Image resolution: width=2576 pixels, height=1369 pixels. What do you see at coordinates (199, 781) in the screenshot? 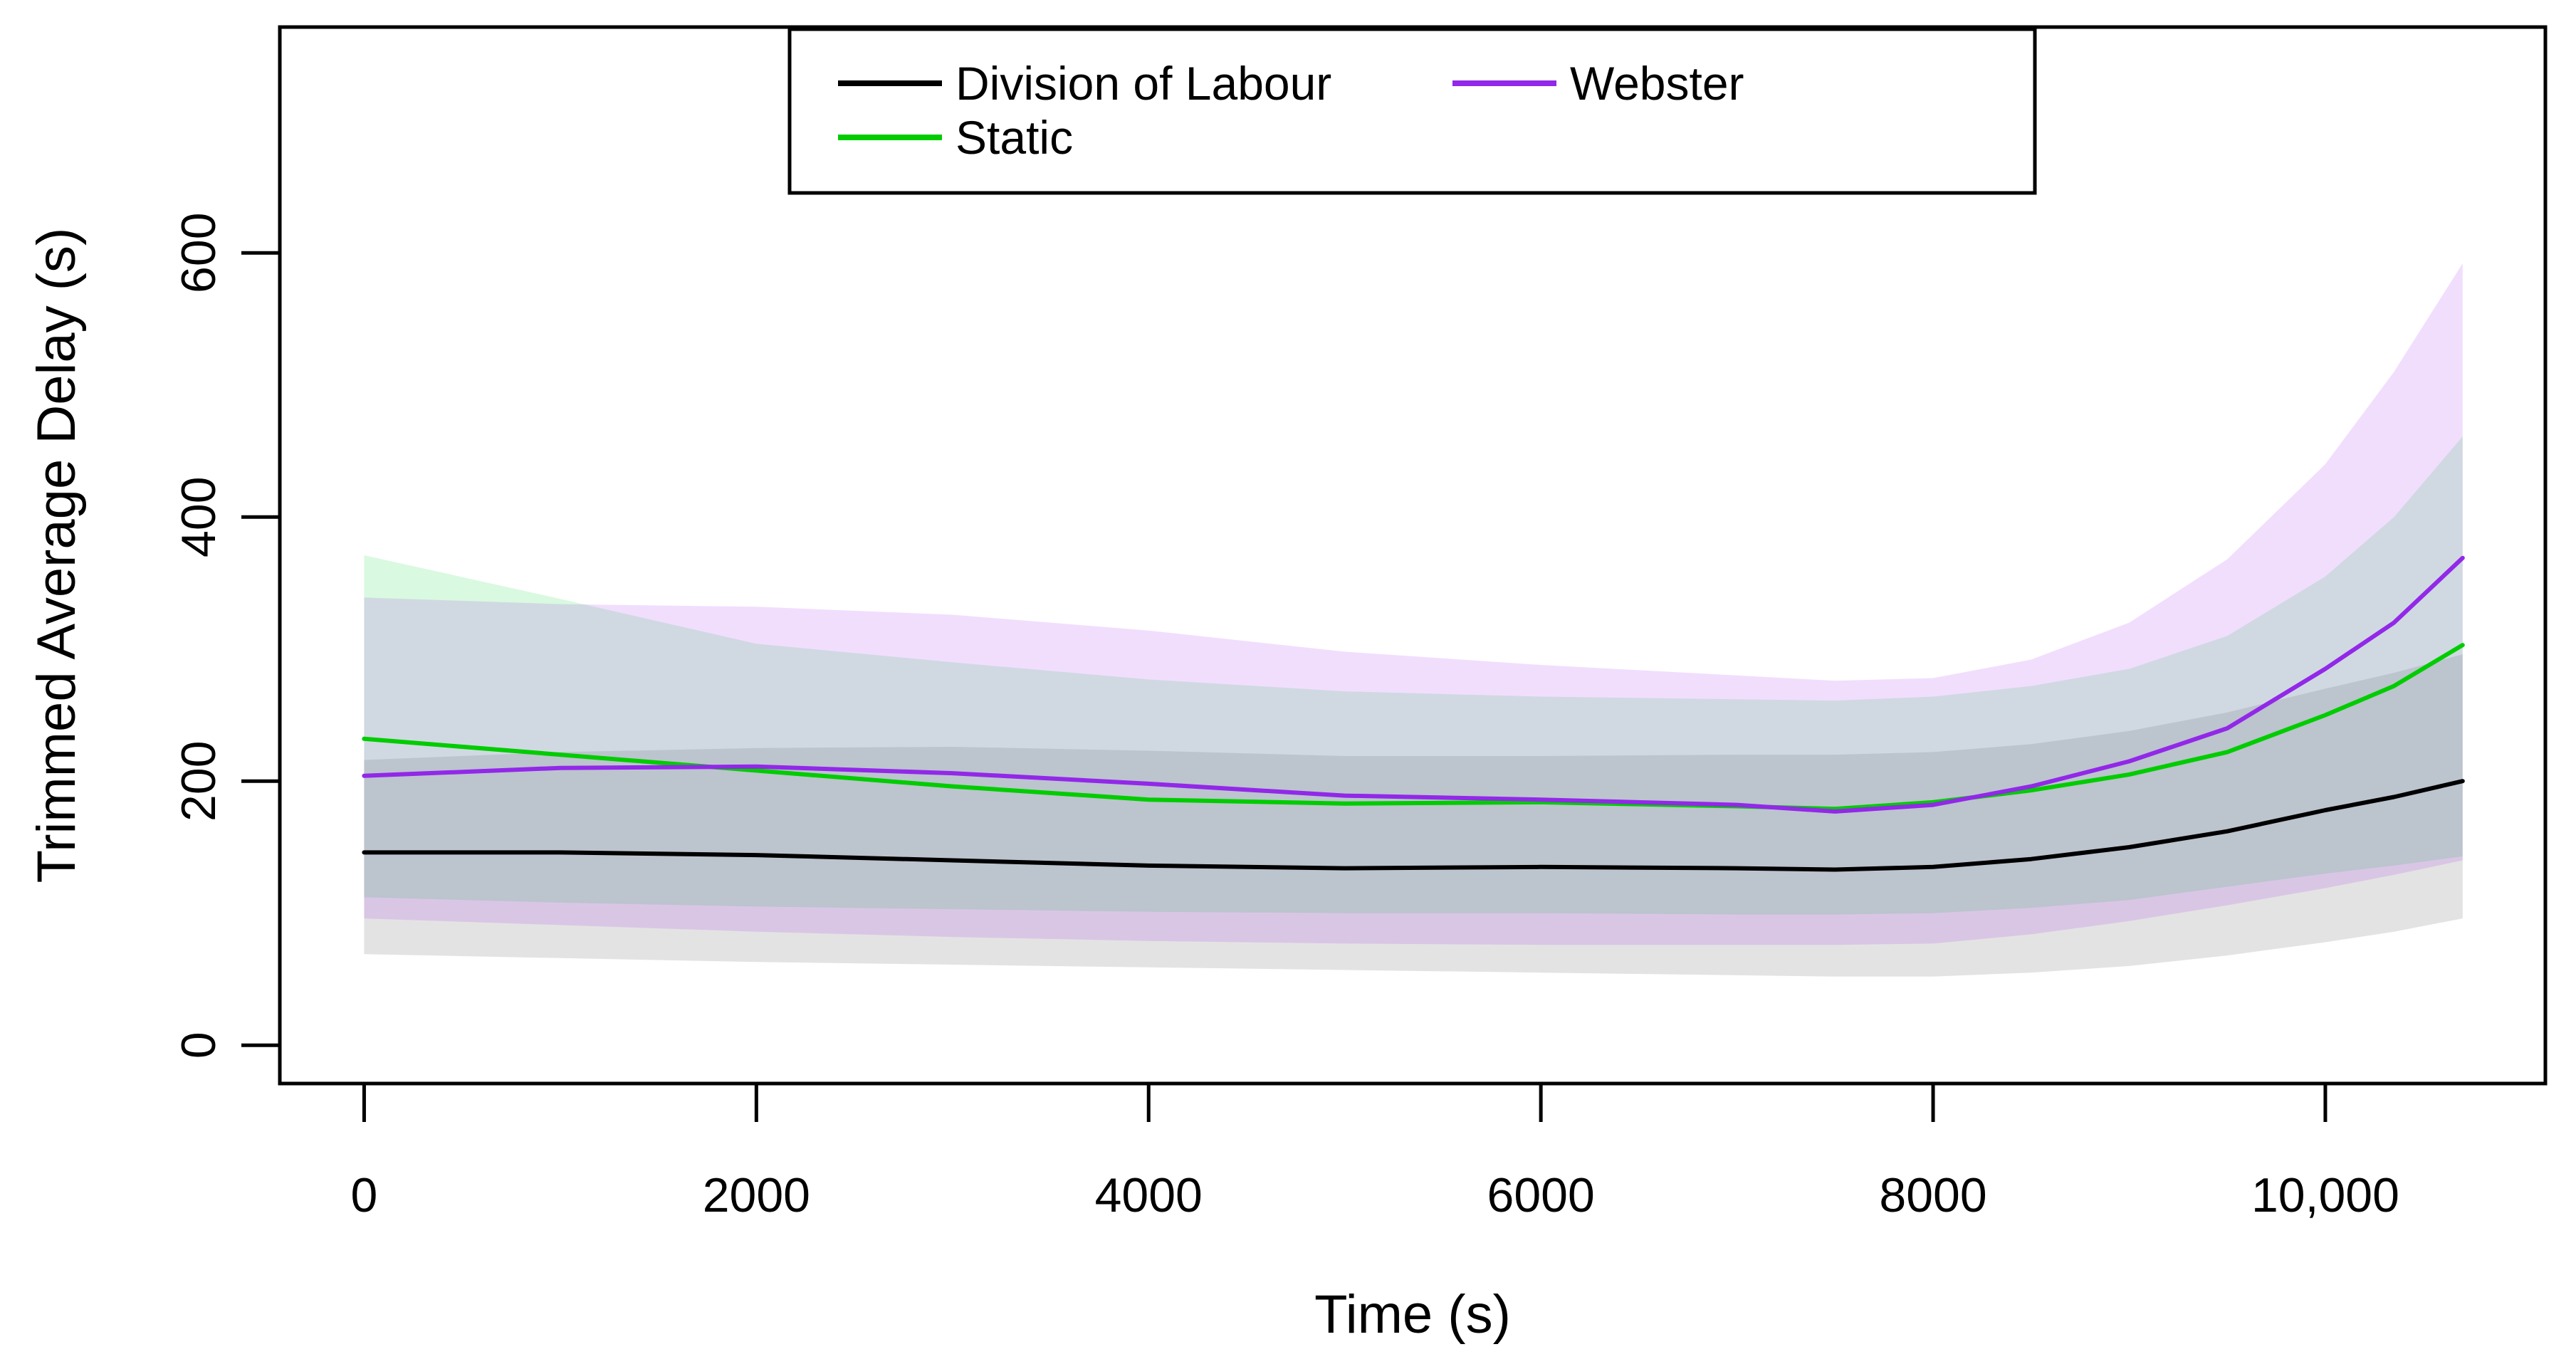
I see `y-tick-label: 200` at bounding box center [199, 781].